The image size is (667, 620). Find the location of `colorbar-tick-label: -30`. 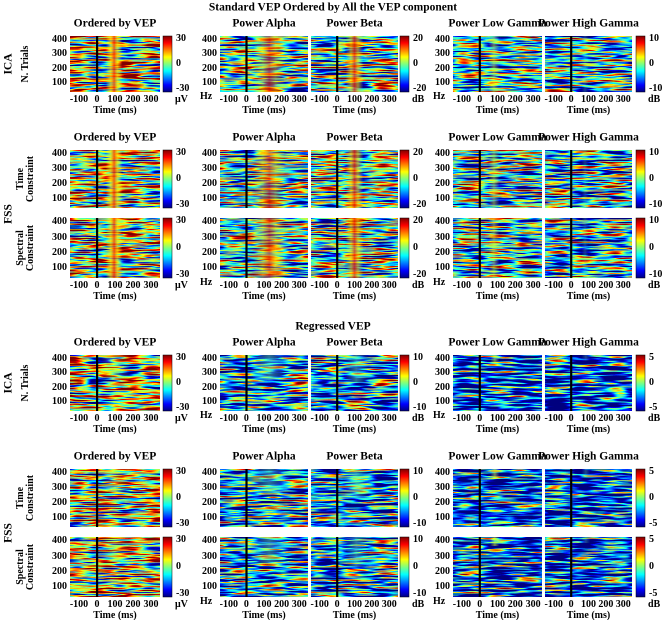

colorbar-tick-label: -30 is located at coordinates (183, 523).